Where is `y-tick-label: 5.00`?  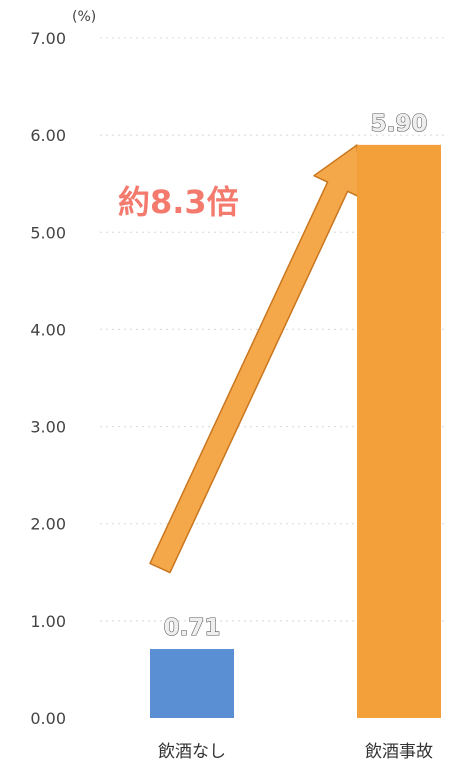
y-tick-label: 5.00 is located at coordinates (48, 232).